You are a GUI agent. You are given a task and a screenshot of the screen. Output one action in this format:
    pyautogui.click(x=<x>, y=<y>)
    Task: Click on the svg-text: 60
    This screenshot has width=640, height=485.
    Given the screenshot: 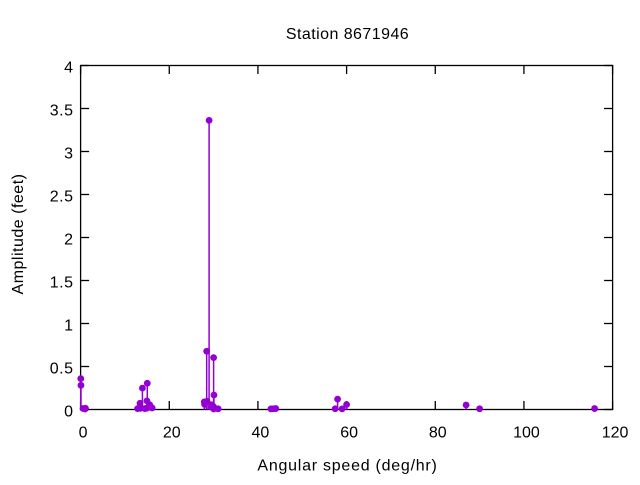 What is the action you would take?
    pyautogui.click(x=349, y=433)
    